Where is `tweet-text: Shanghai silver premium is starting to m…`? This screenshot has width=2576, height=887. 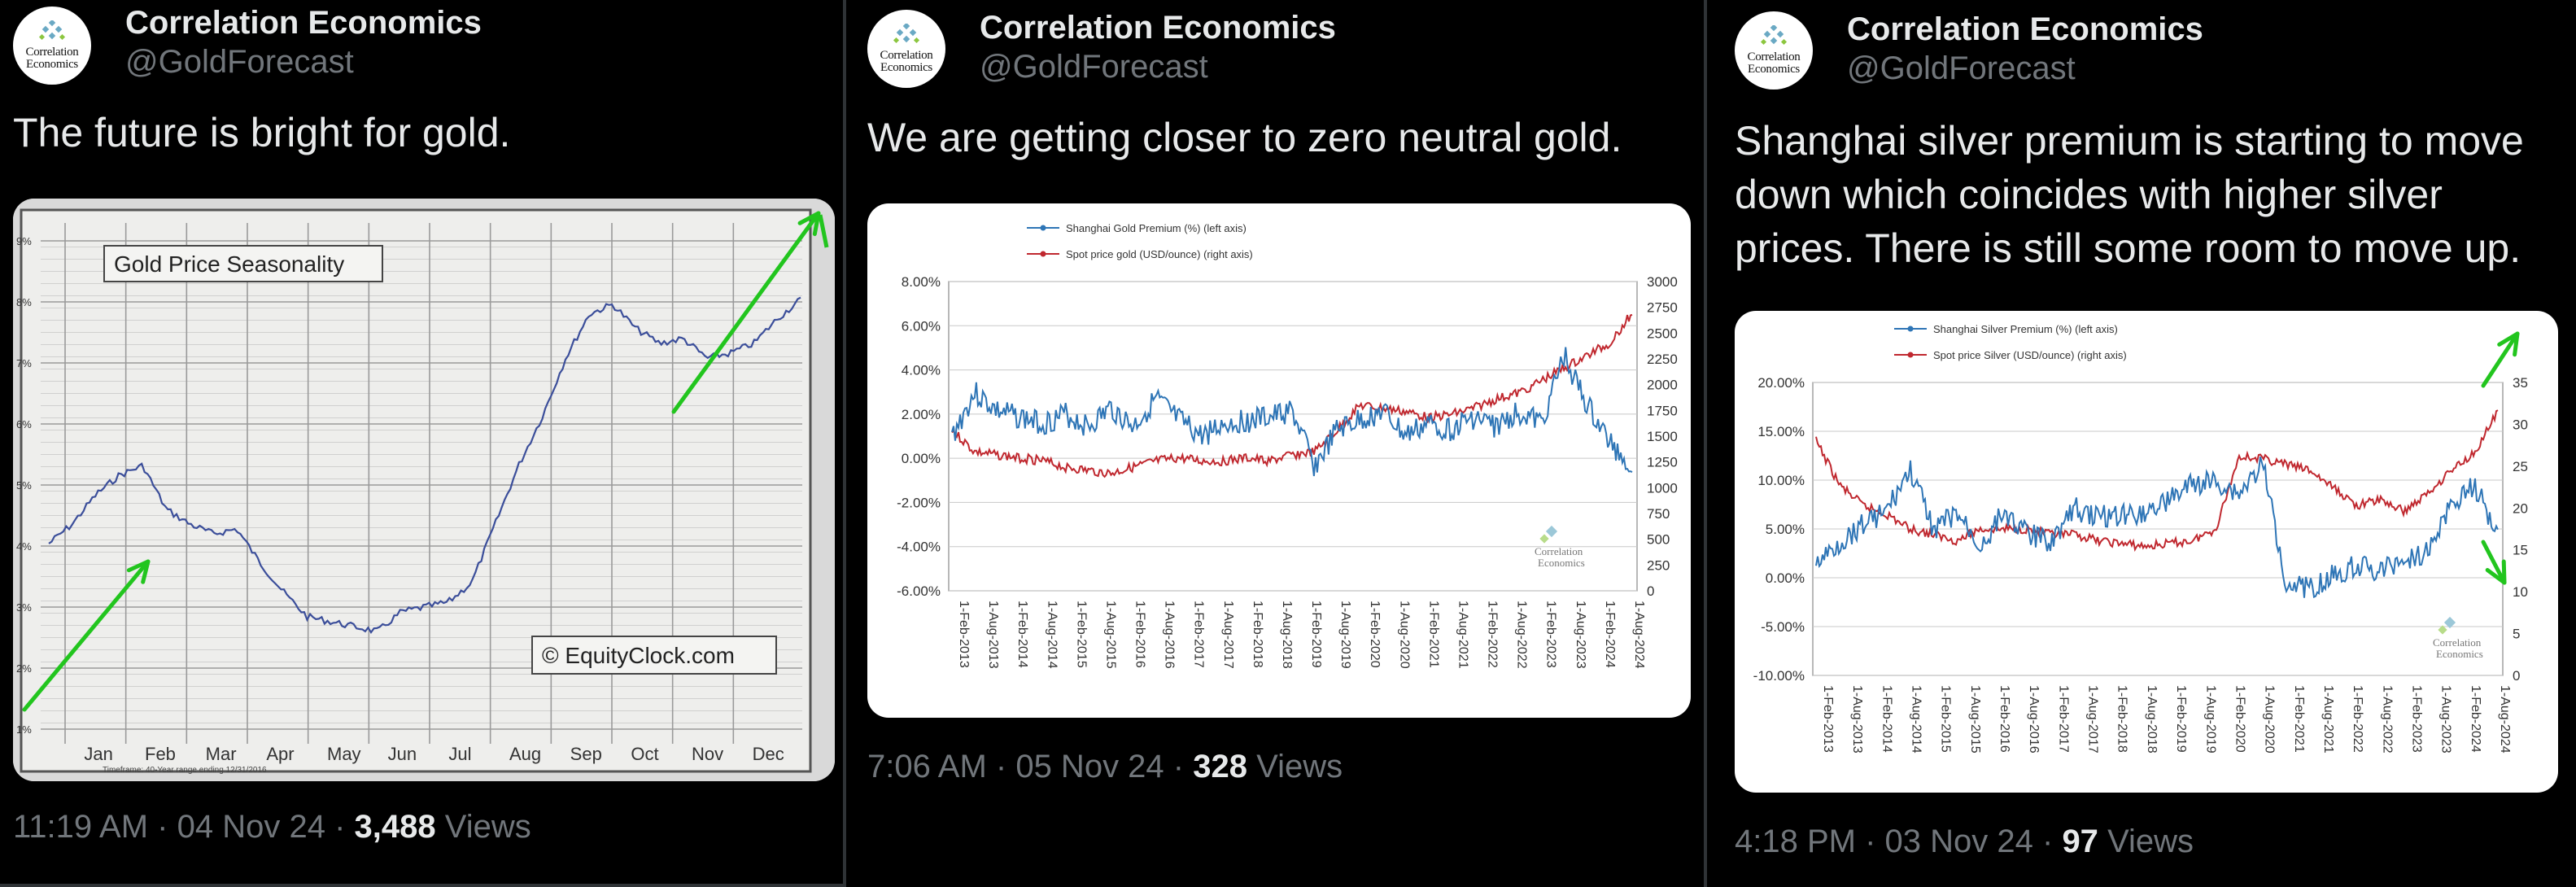
tweet-text: Shanghai silver premium is starting to m… is located at coordinates (2129, 194).